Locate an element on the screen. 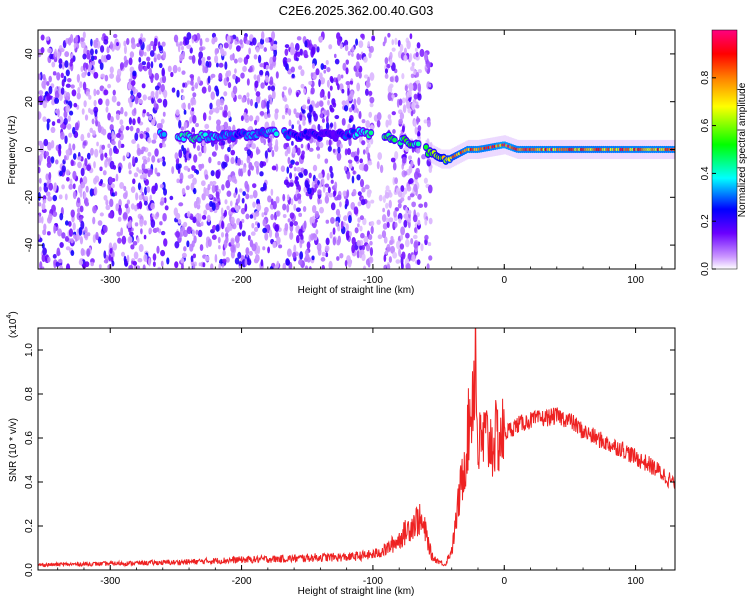 This screenshot has width=750, height=605. y-tick-label: 0.8 is located at coordinates (29, 394).